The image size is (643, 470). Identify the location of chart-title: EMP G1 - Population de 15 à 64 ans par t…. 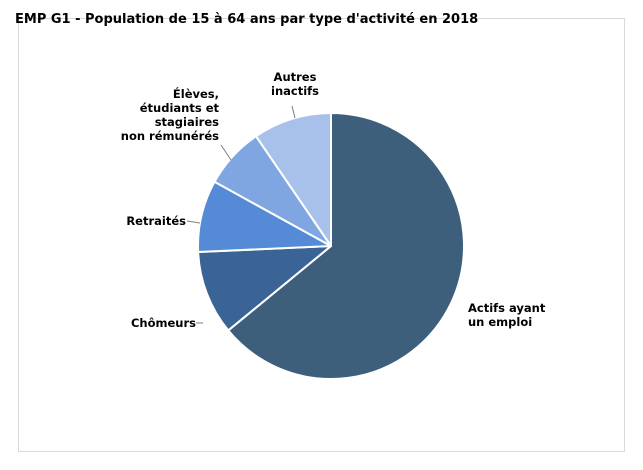
(247, 19).